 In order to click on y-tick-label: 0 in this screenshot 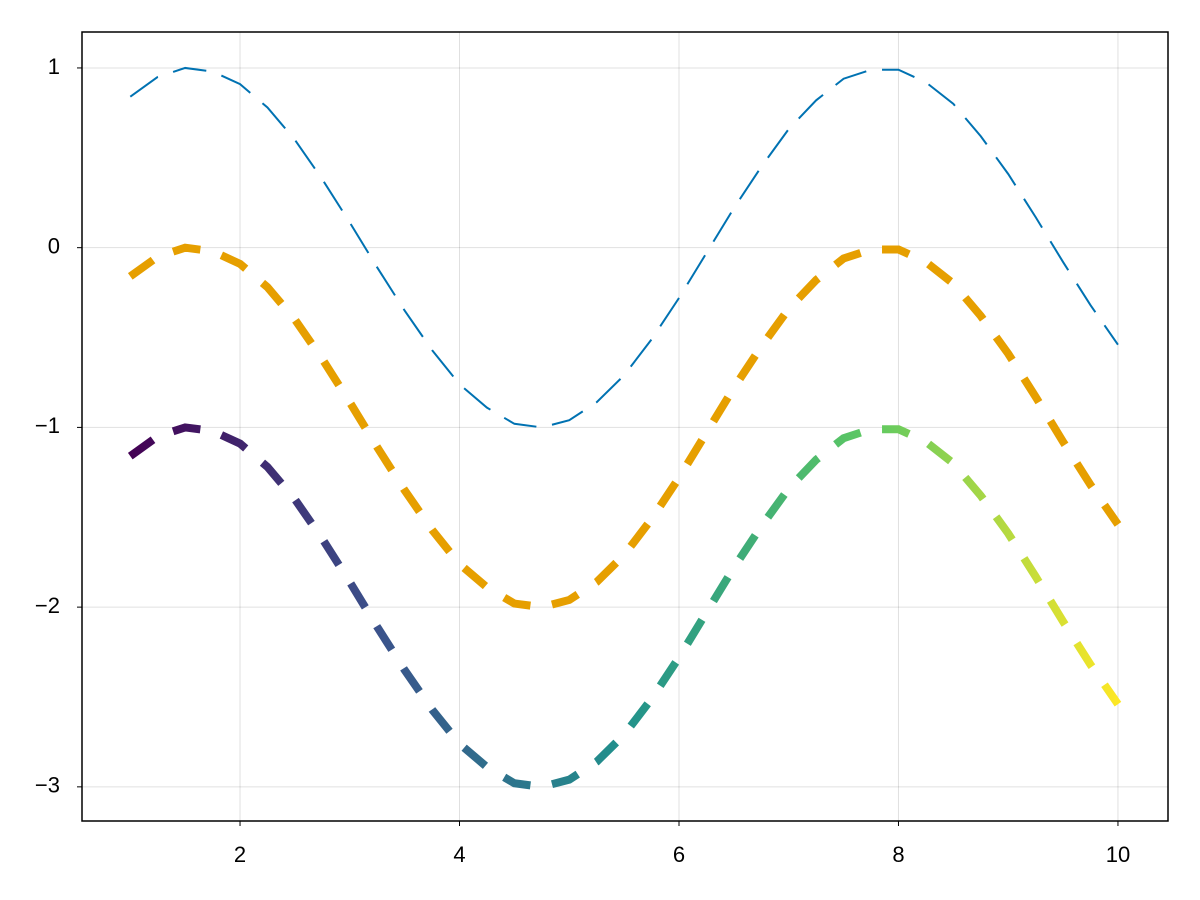, I will do `click(54, 245)`.